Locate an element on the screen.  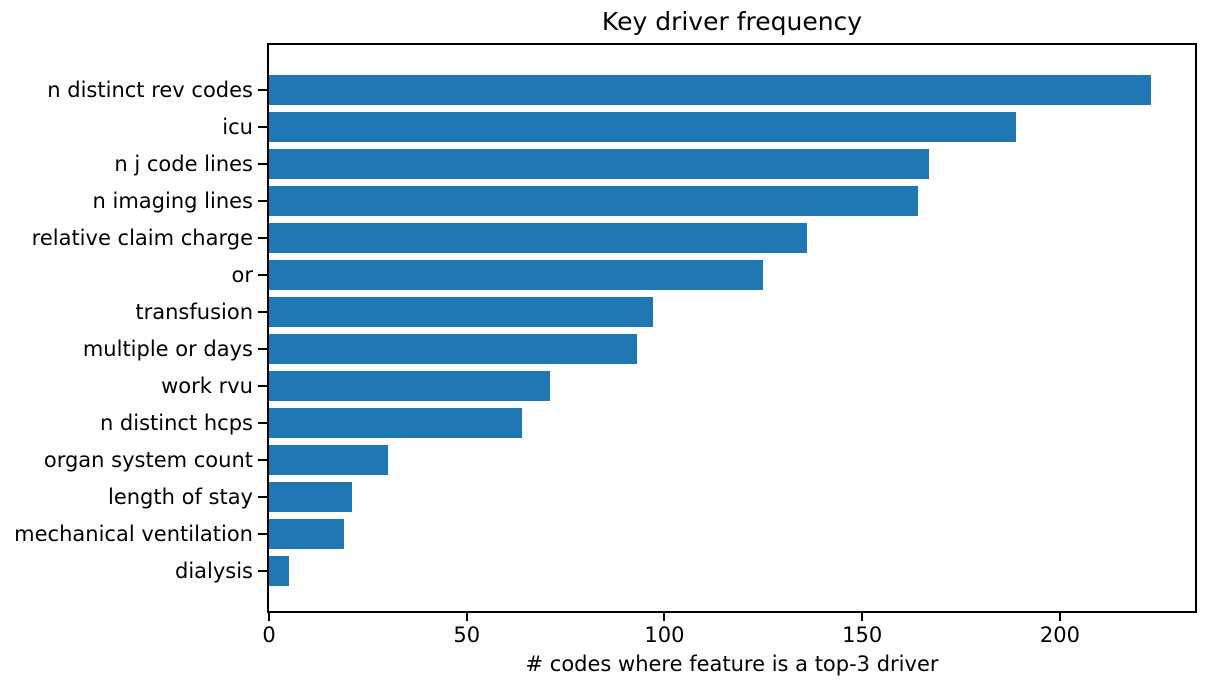
x-axis-label: # codes where feature is a top-3 driver is located at coordinates (732, 664).